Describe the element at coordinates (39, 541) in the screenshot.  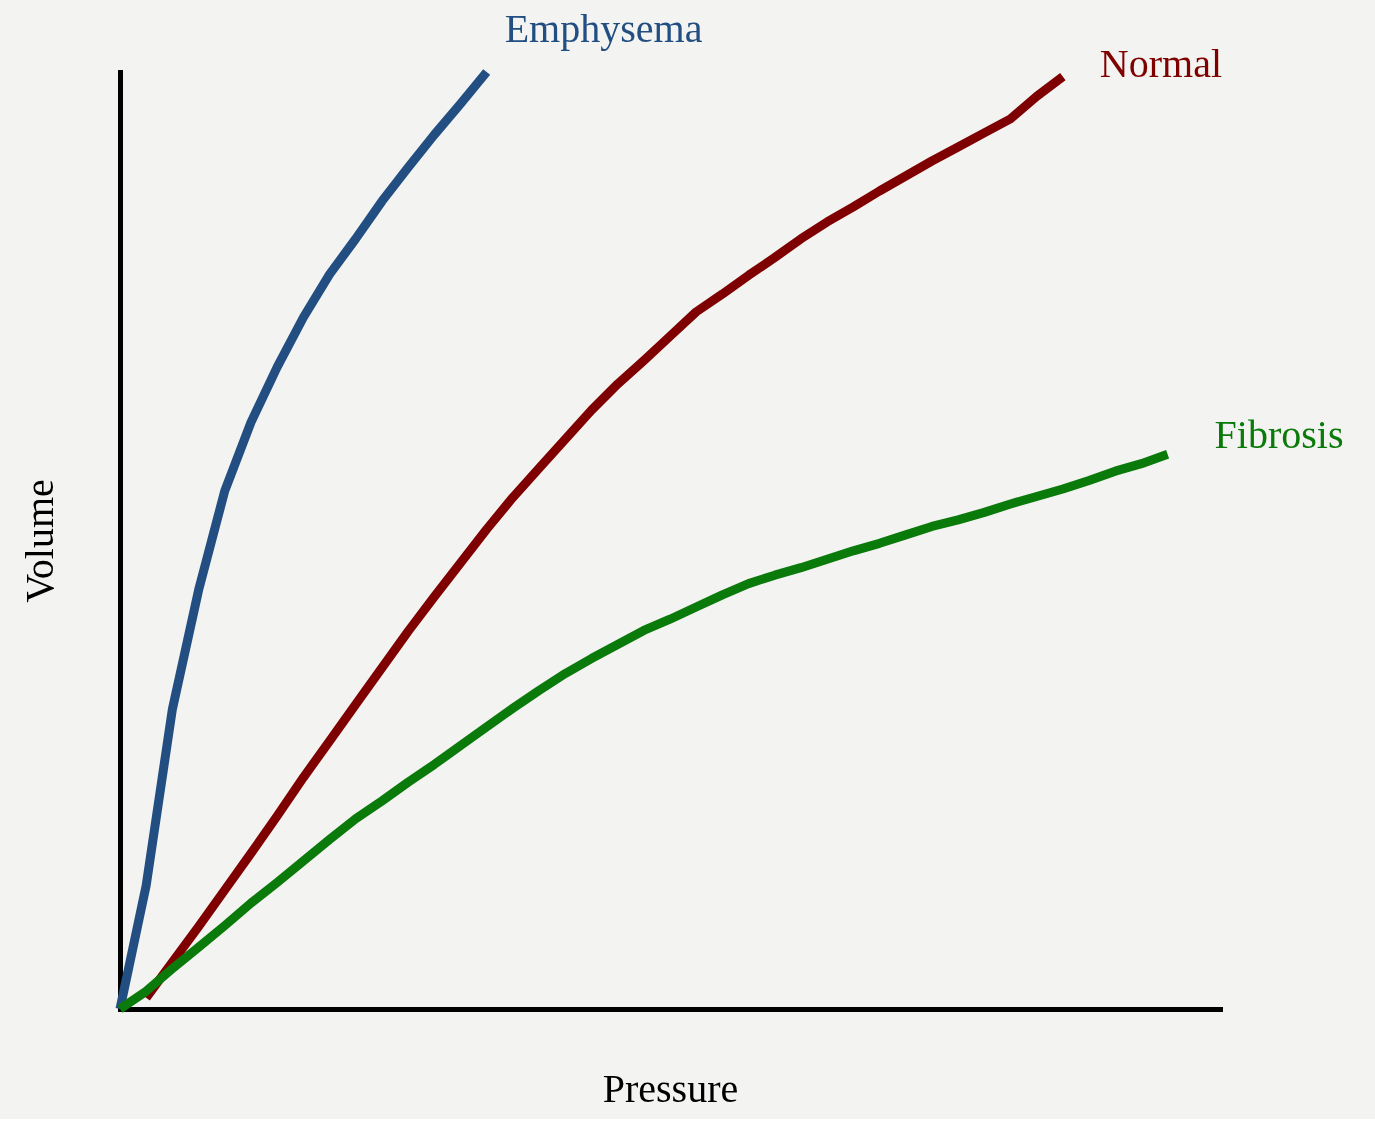
I see `y-axis-title: Volume` at that location.